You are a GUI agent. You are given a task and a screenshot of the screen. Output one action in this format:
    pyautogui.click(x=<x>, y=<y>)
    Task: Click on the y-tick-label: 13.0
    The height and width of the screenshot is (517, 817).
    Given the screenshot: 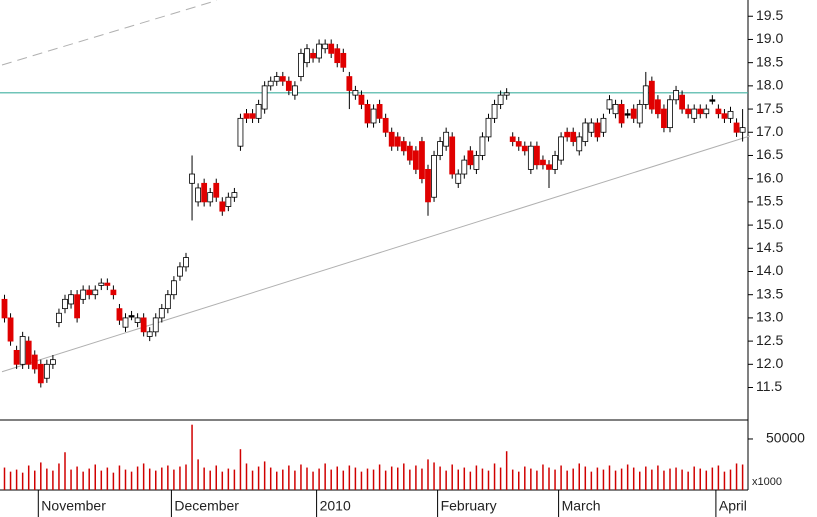 What is the action you would take?
    pyautogui.click(x=769, y=317)
    